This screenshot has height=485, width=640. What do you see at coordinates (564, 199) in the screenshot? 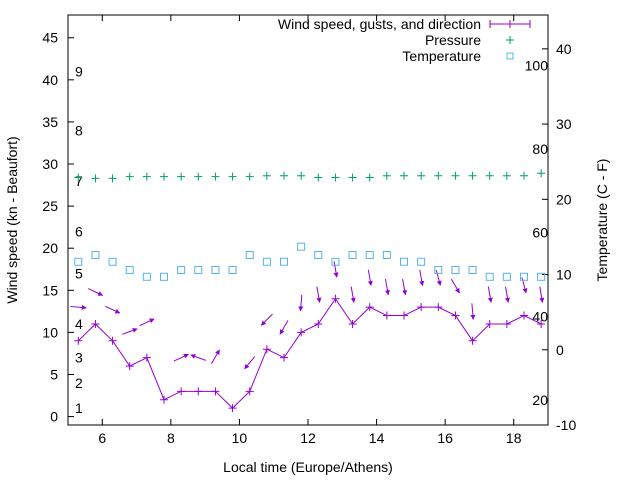
I see `y2-tick-label: 20` at bounding box center [564, 199].